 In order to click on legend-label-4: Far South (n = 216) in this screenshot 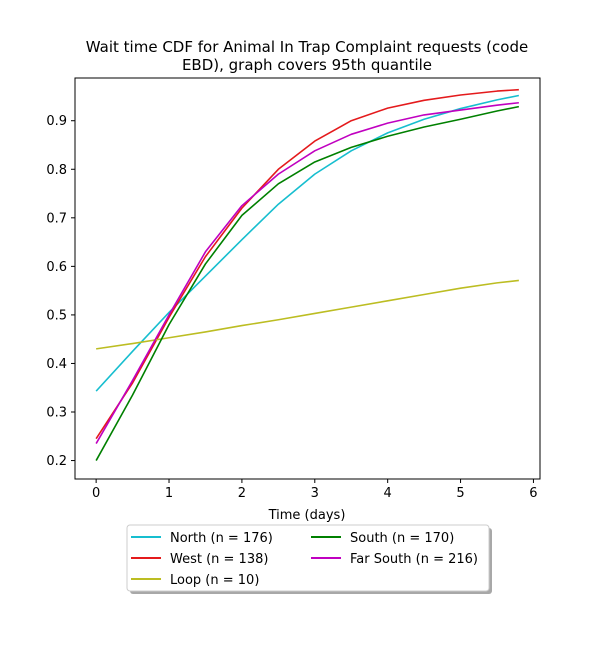, I will do `click(414, 559)`.